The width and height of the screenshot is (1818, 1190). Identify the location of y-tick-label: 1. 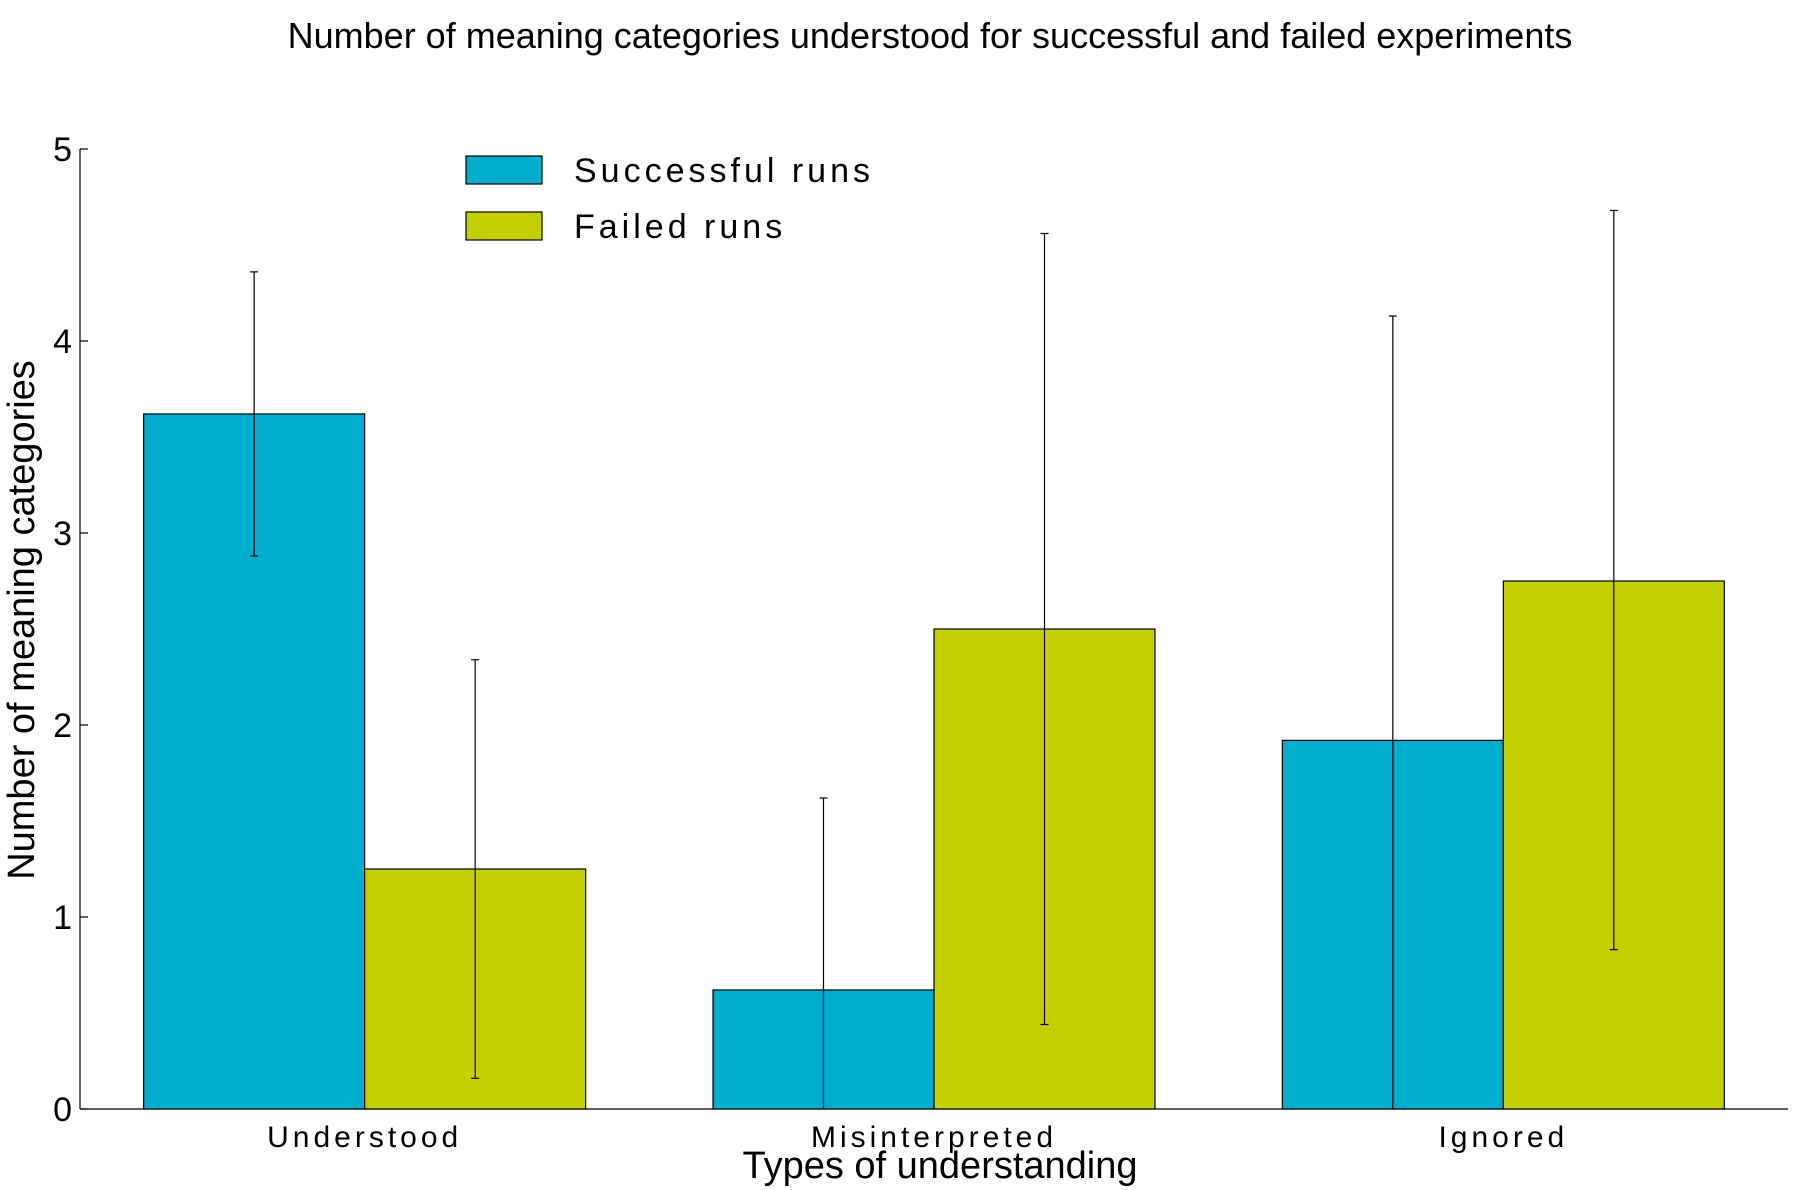
(62, 918).